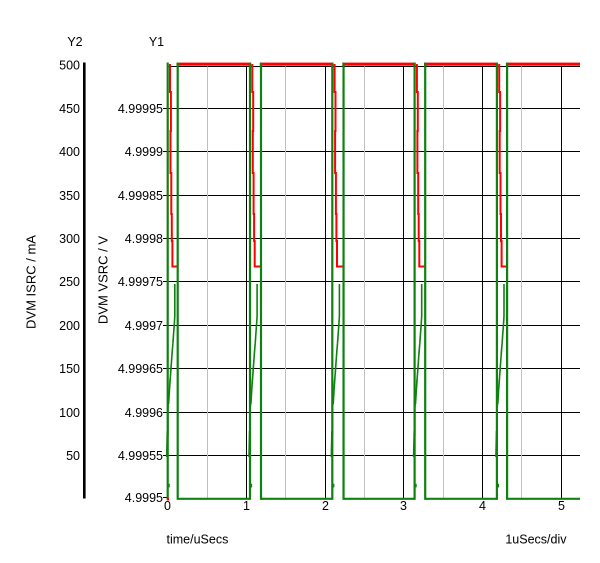 The image size is (600, 563). Describe the element at coordinates (403, 506) in the screenshot. I see `svg-text: 3` at that location.